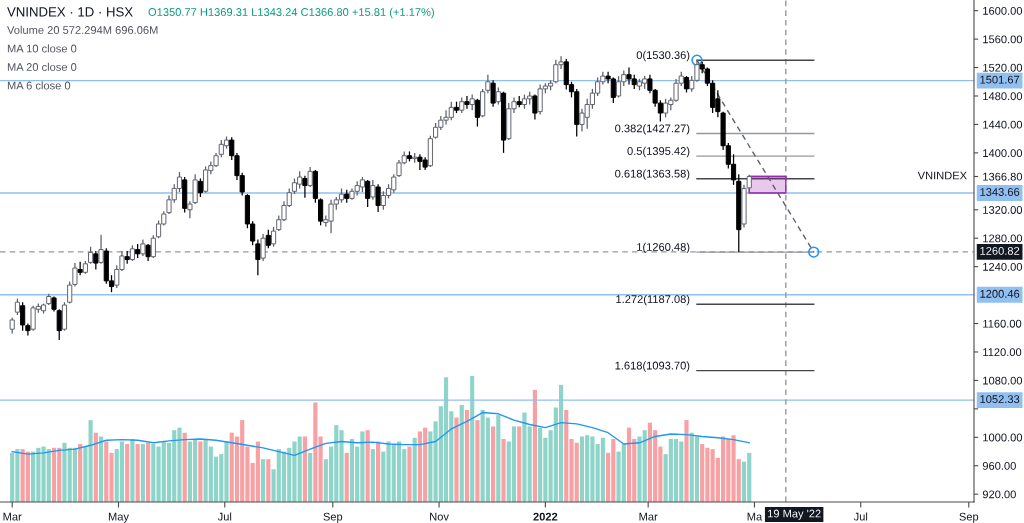 This screenshot has width=1024, height=523. I want to click on y-tick-label: 1160.00, so click(1002, 323).